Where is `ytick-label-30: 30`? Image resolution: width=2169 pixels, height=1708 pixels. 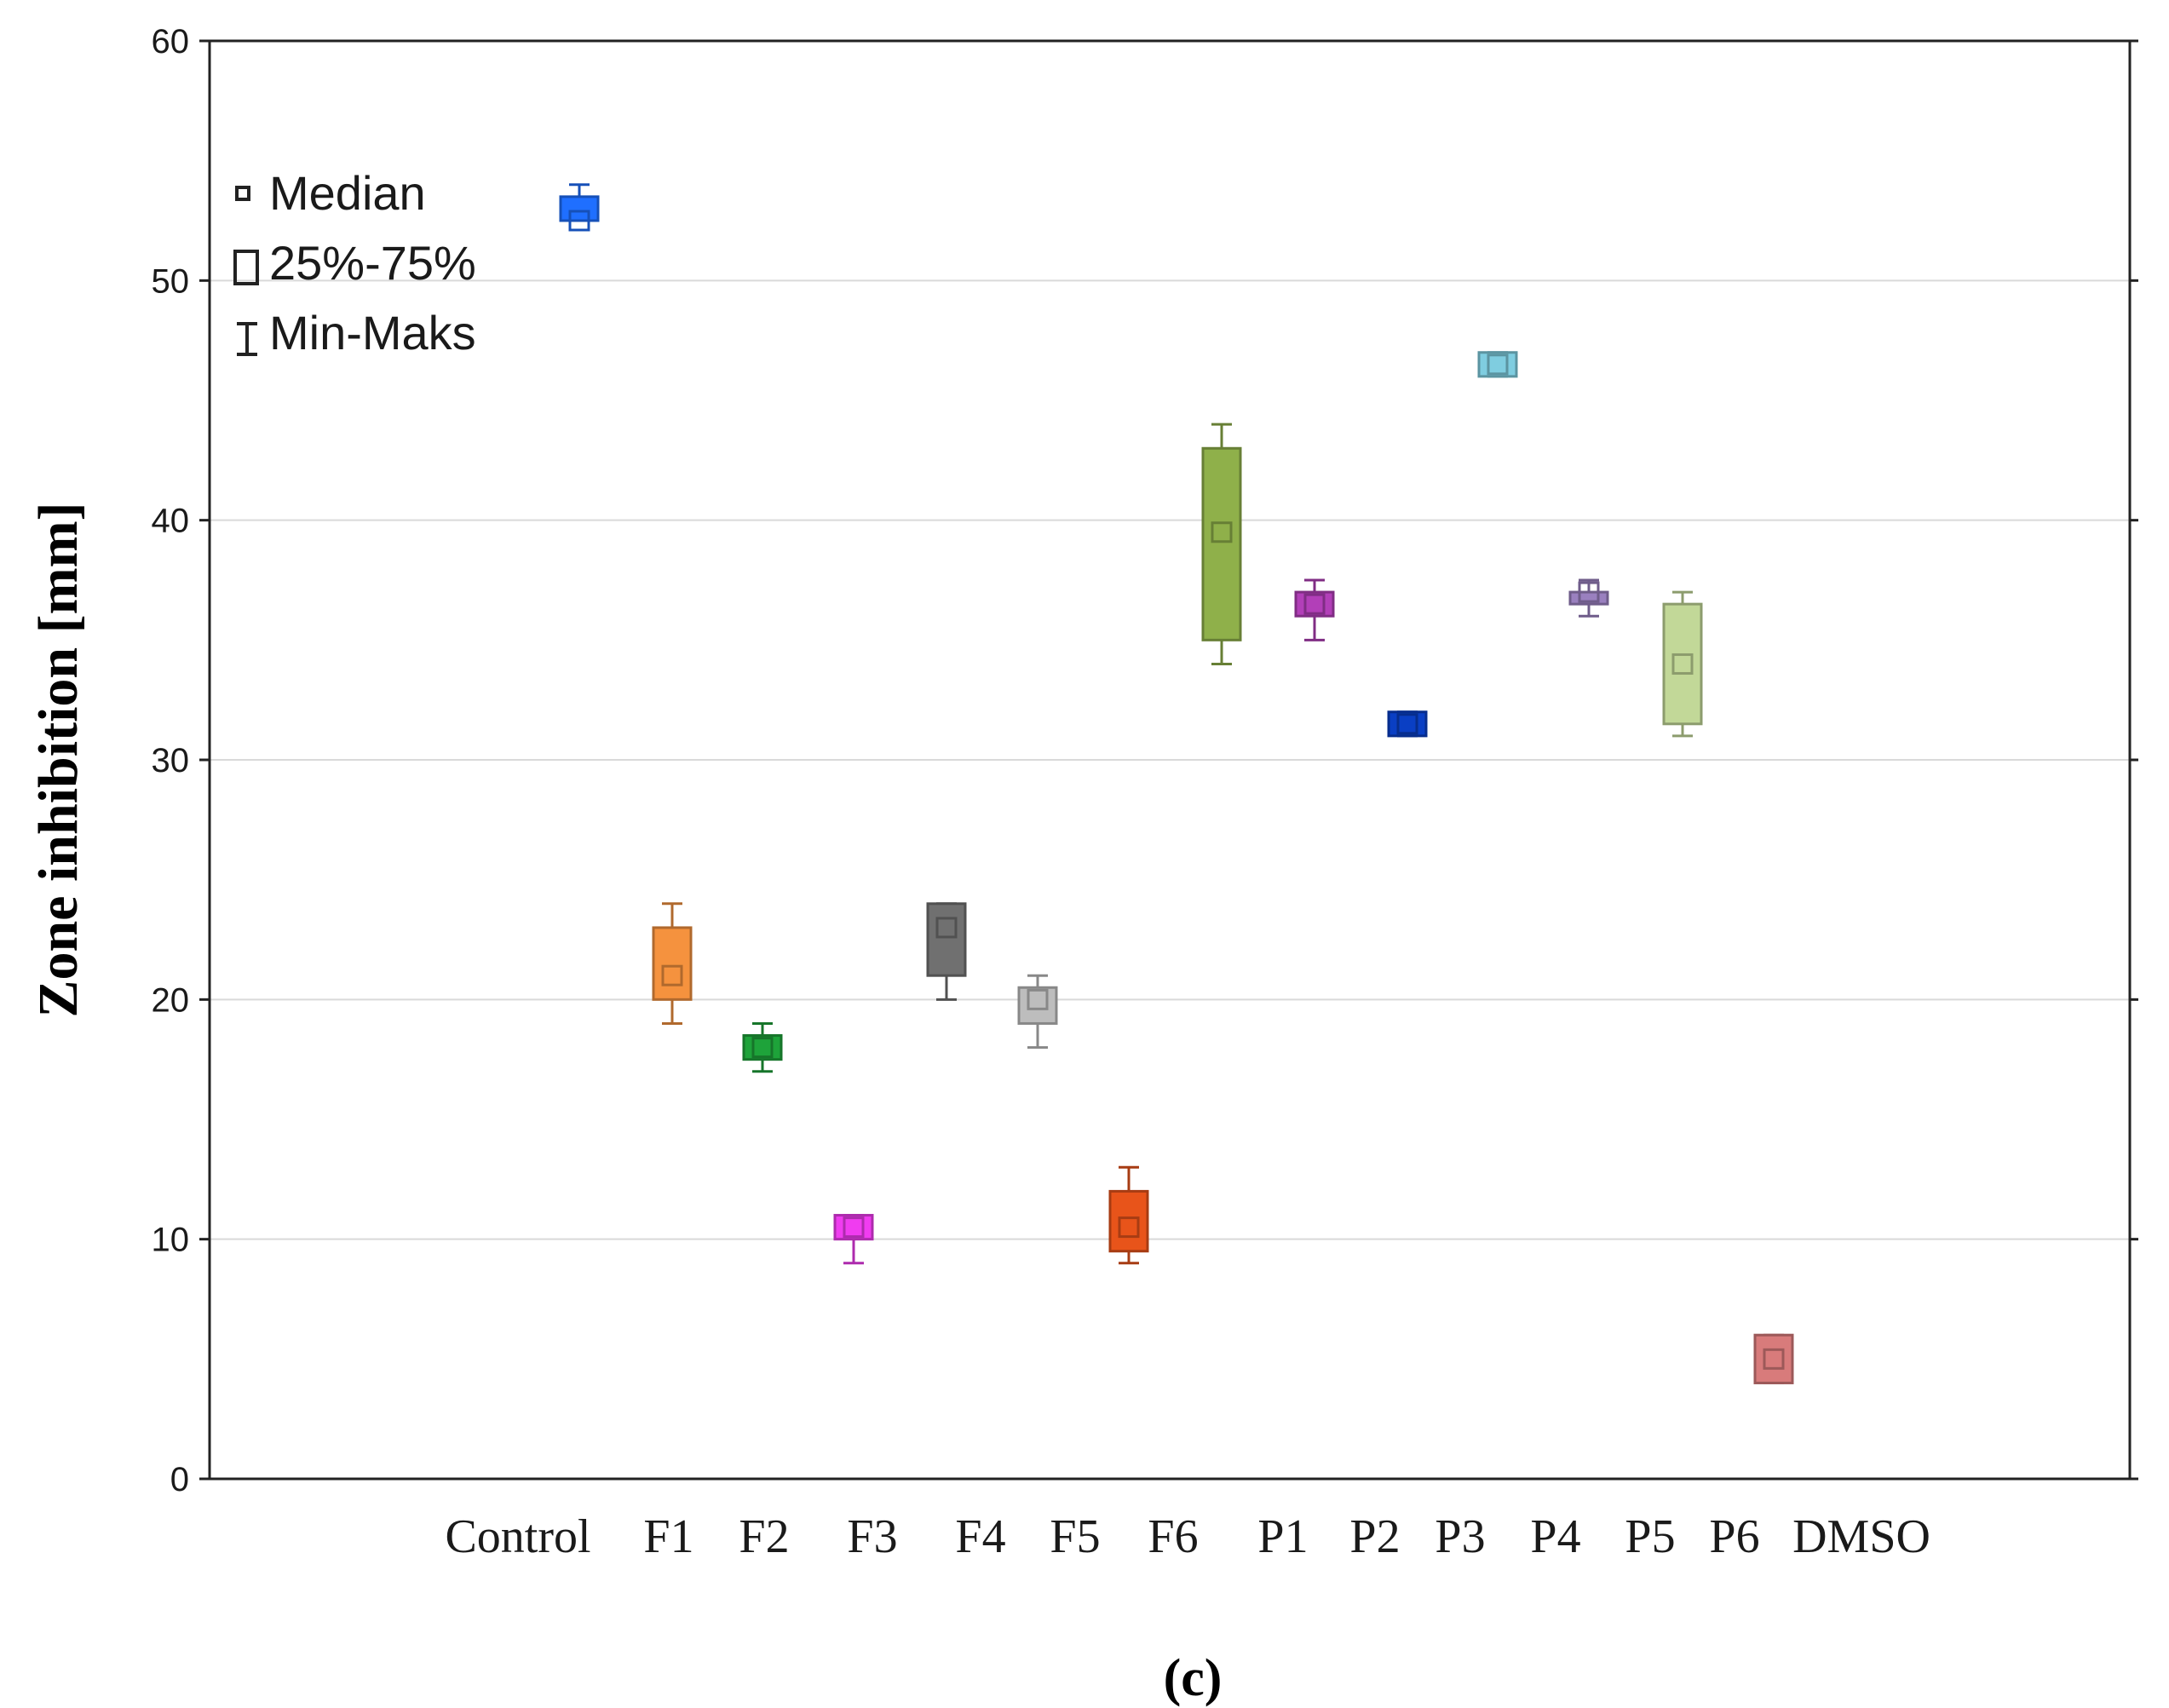 ytick-label-30: 30 is located at coordinates (171, 760).